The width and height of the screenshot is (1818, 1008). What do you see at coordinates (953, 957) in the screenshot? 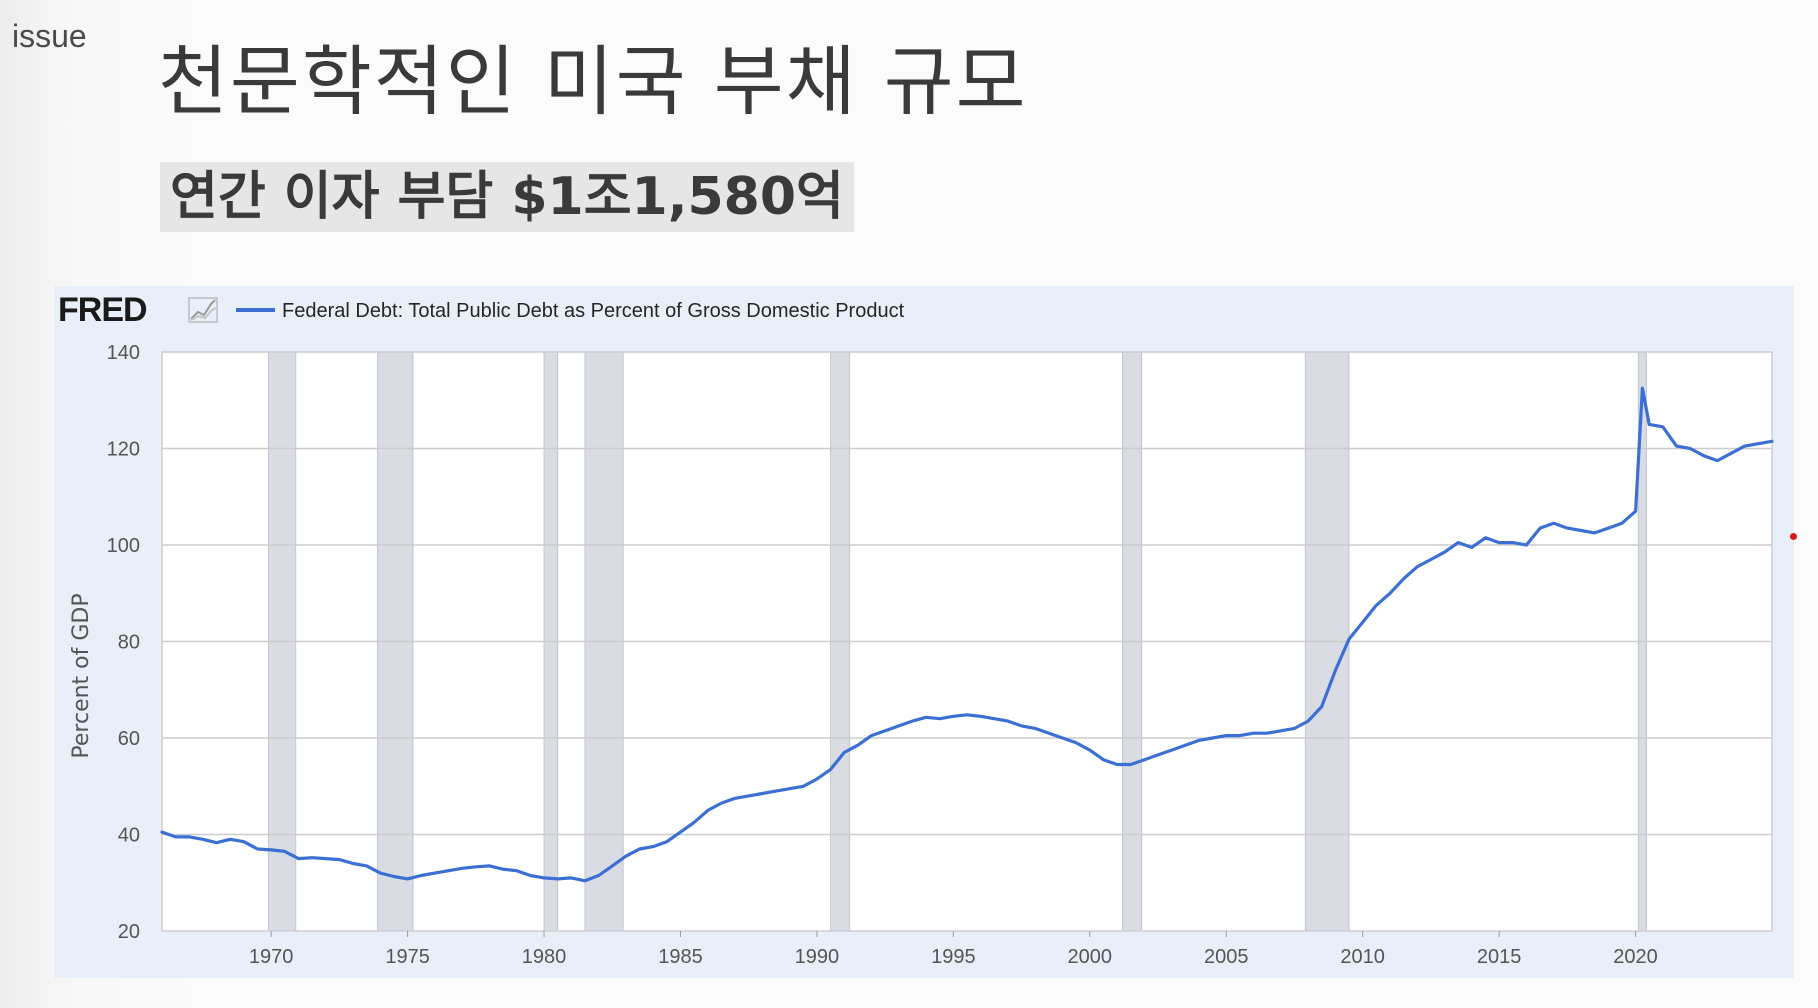
I see `x-tick-label: 1995` at bounding box center [953, 957].